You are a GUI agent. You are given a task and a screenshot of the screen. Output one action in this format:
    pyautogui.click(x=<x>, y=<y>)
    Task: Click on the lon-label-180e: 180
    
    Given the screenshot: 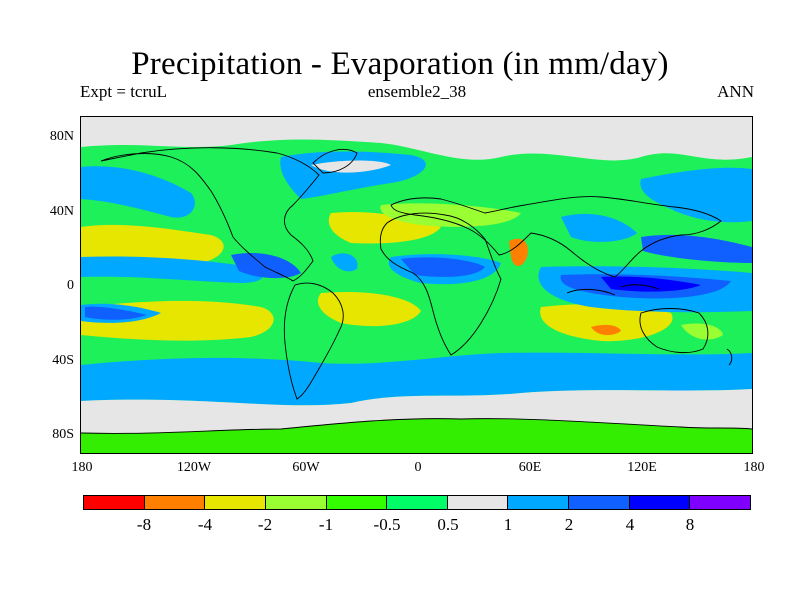 What is the action you would take?
    pyautogui.click(x=754, y=467)
    